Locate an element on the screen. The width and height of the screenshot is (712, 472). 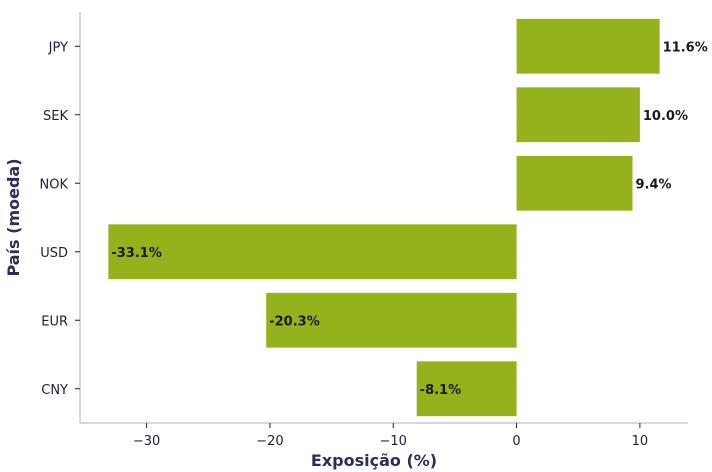
bar-sek is located at coordinates (578, 115).